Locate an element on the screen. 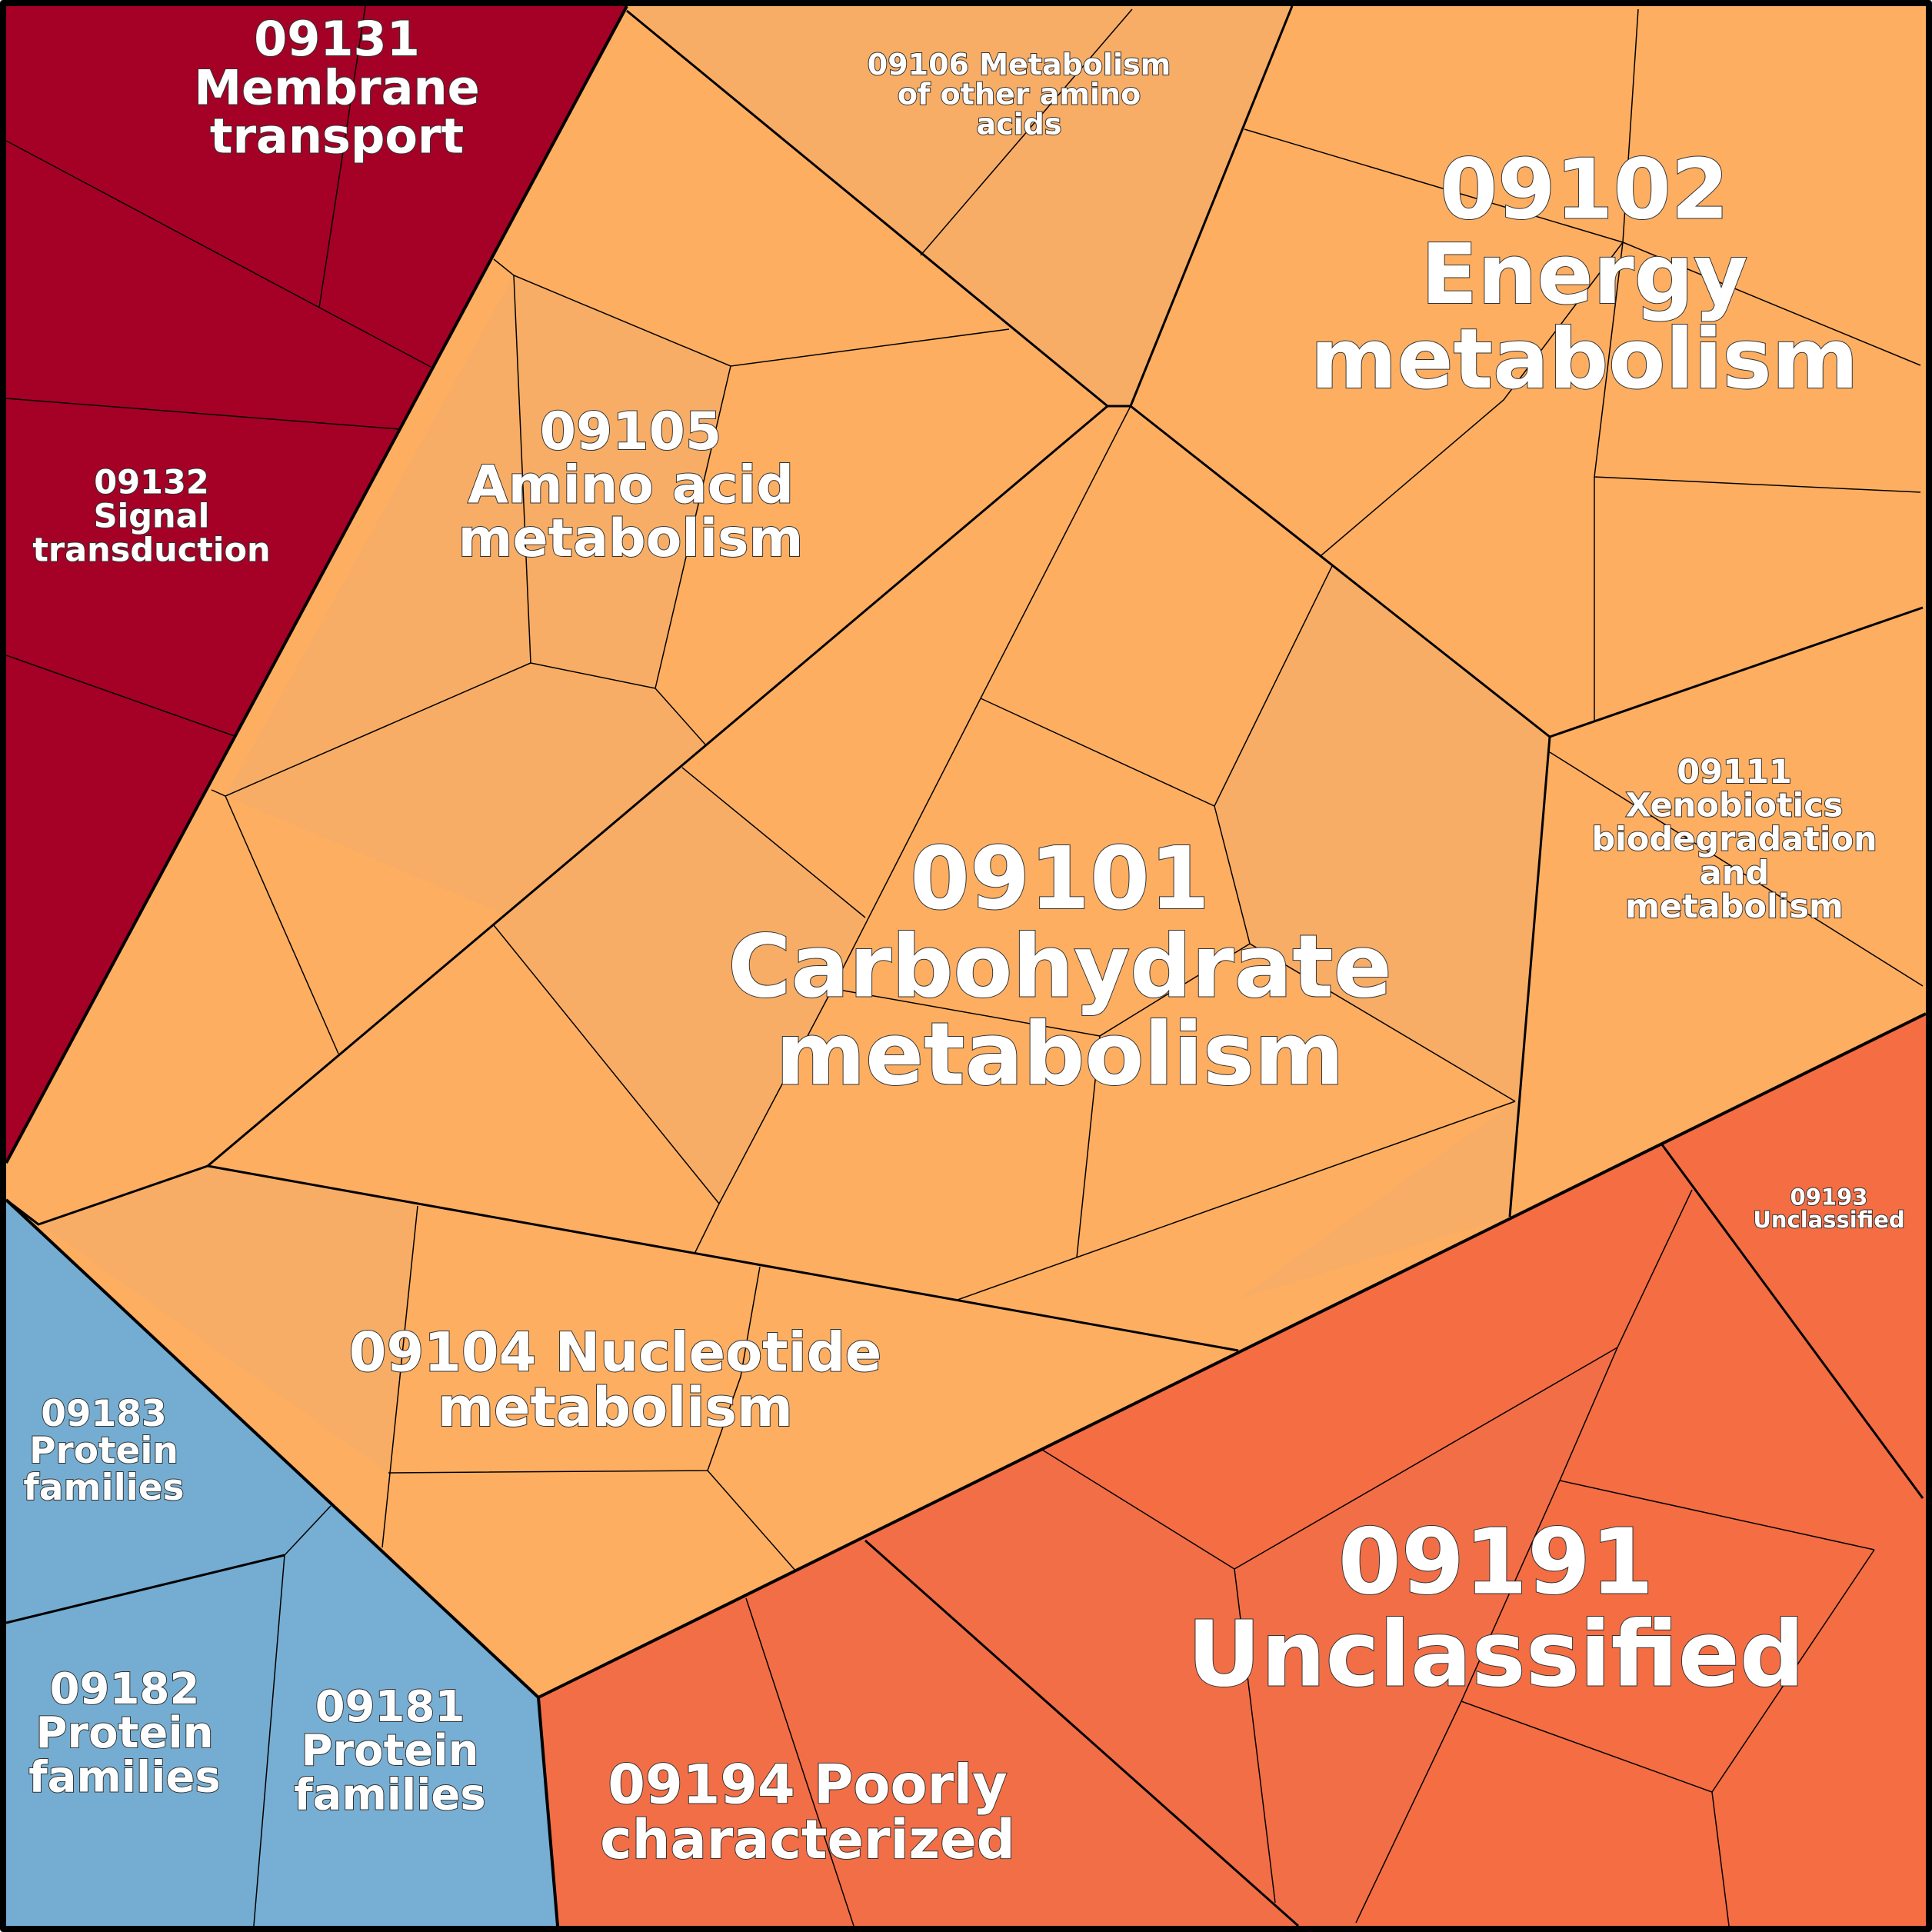  label-line: Xenobiotics is located at coordinates (1735, 806).